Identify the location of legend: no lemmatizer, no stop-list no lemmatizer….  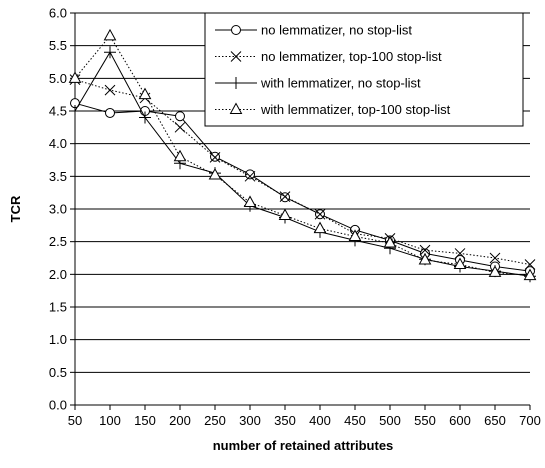
(364, 69).